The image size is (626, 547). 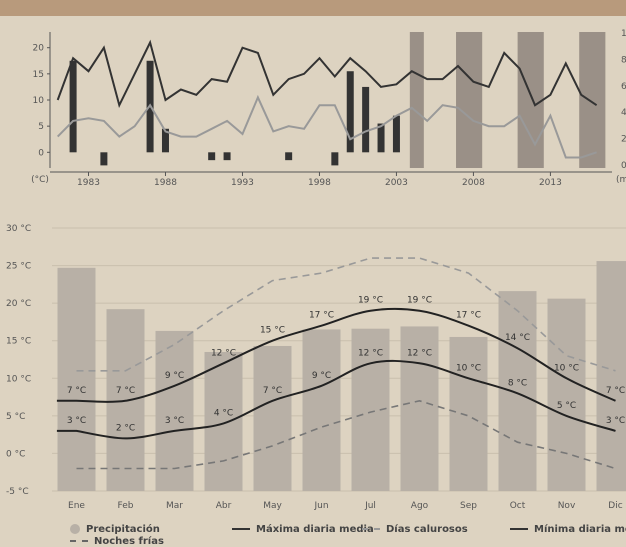 I want to click on right-tick-label: 8, so click(x=623, y=60).